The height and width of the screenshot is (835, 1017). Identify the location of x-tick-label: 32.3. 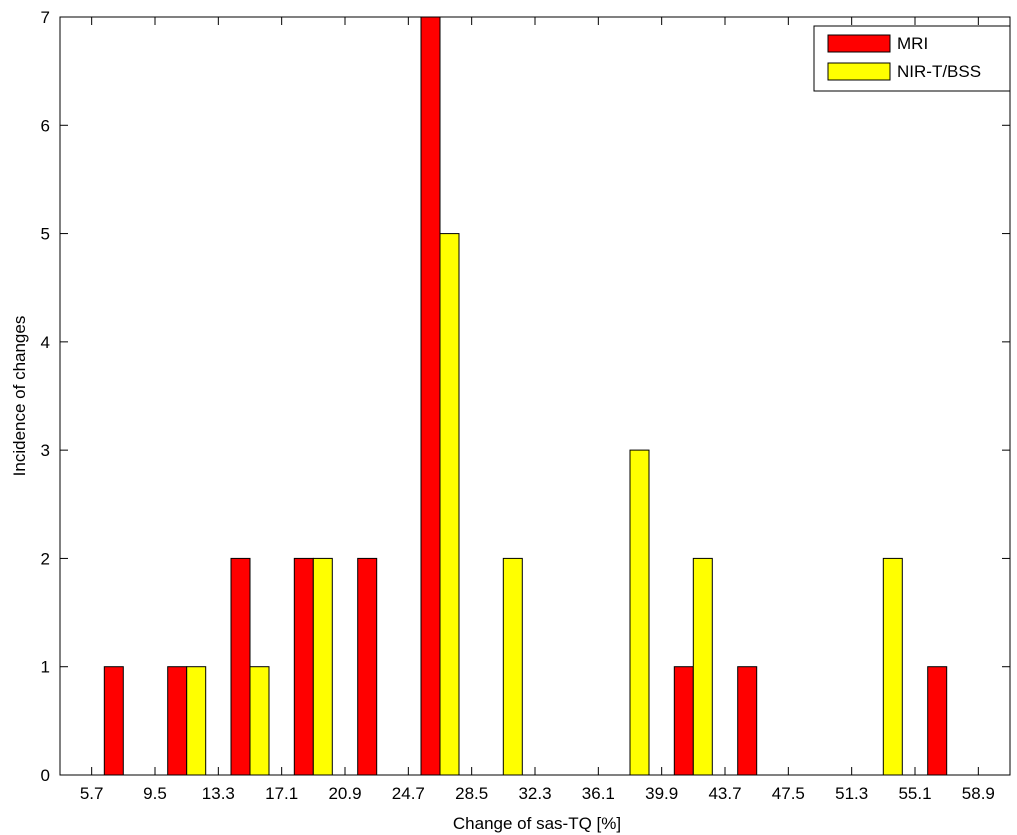
(534, 793).